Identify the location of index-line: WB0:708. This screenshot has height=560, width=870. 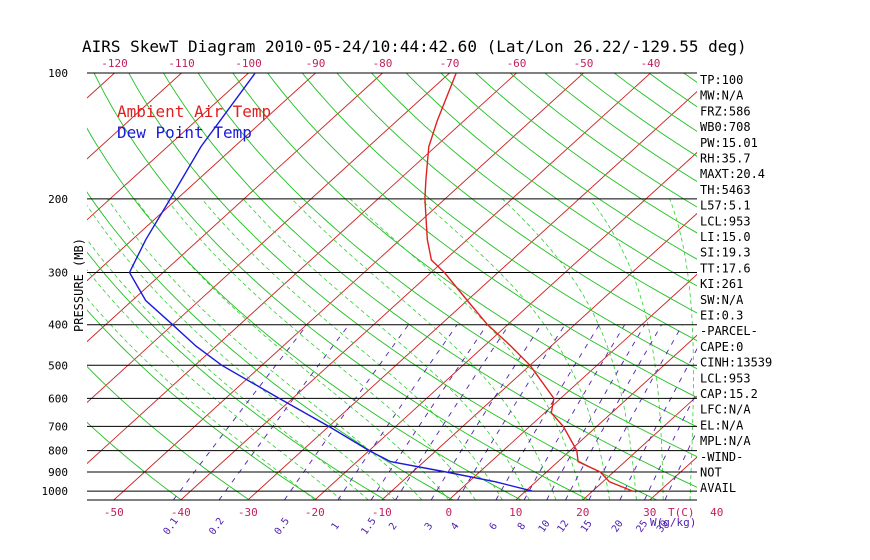
(725, 127).